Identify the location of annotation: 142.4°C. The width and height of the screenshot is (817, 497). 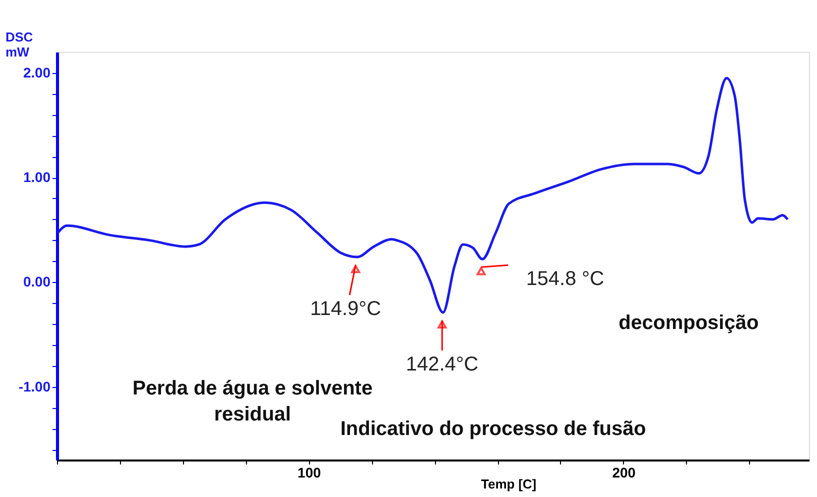
(442, 364).